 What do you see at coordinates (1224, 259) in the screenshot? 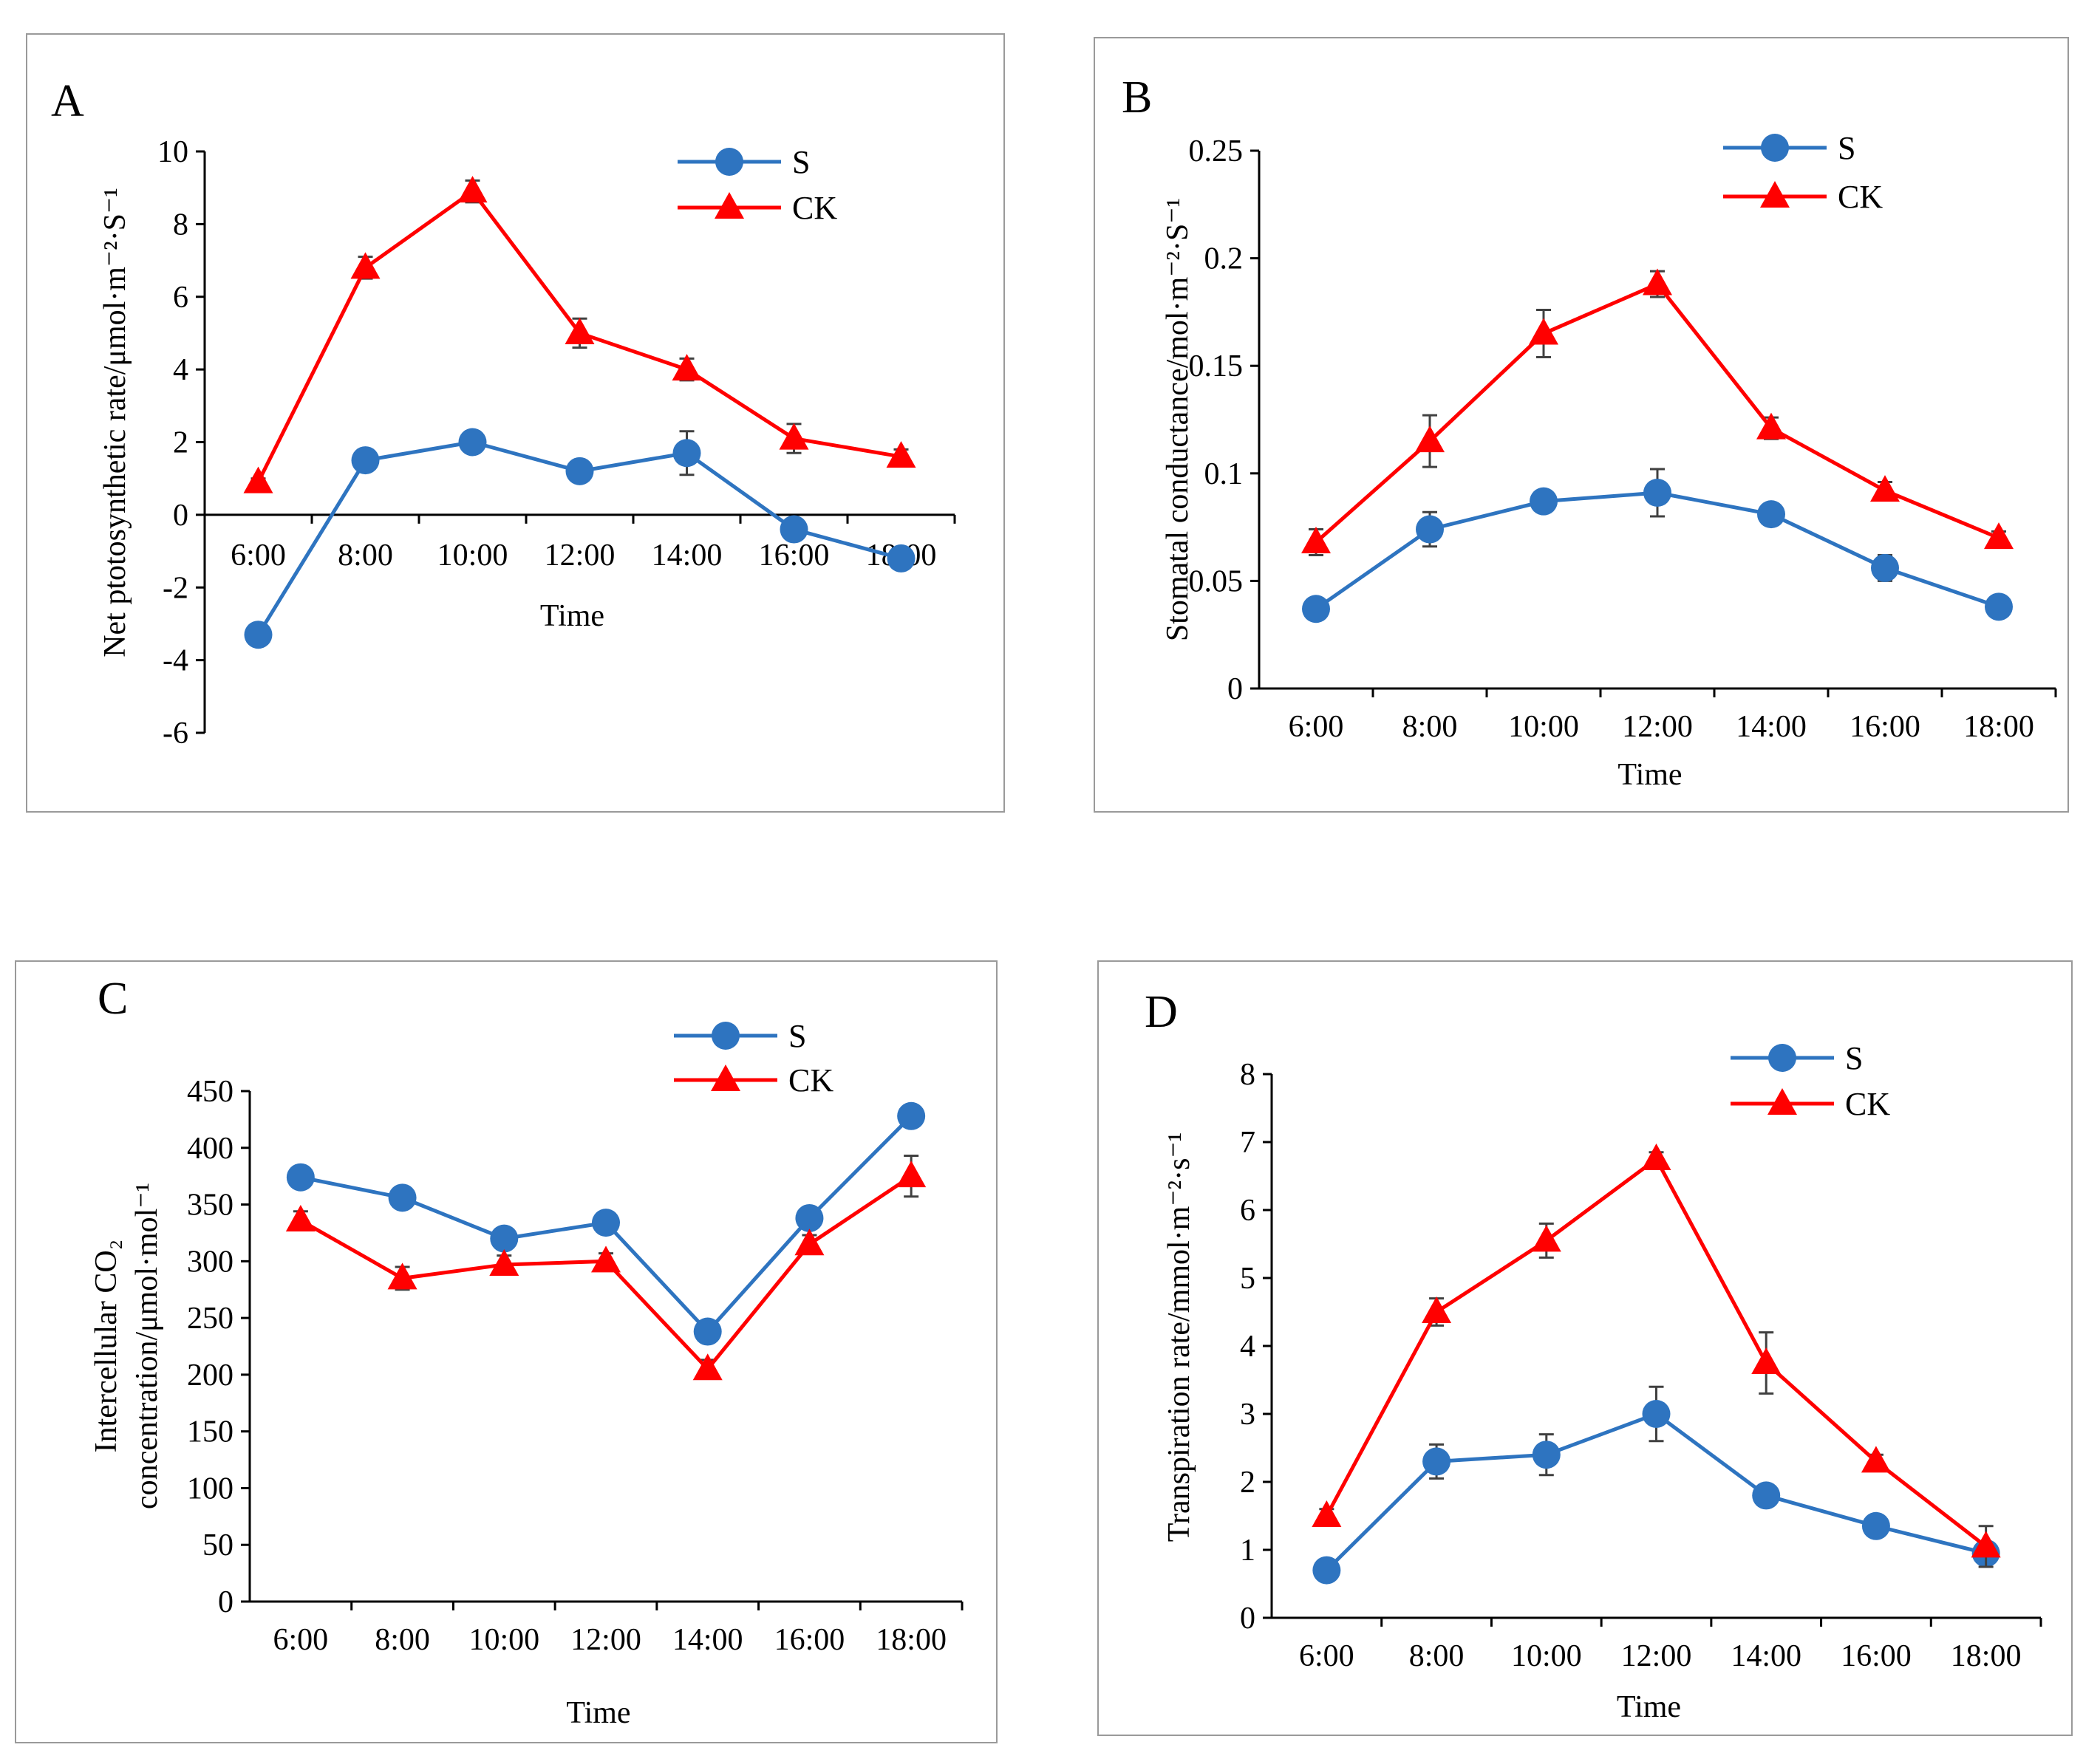
I see `y-tick-label: 0.2` at bounding box center [1224, 259].